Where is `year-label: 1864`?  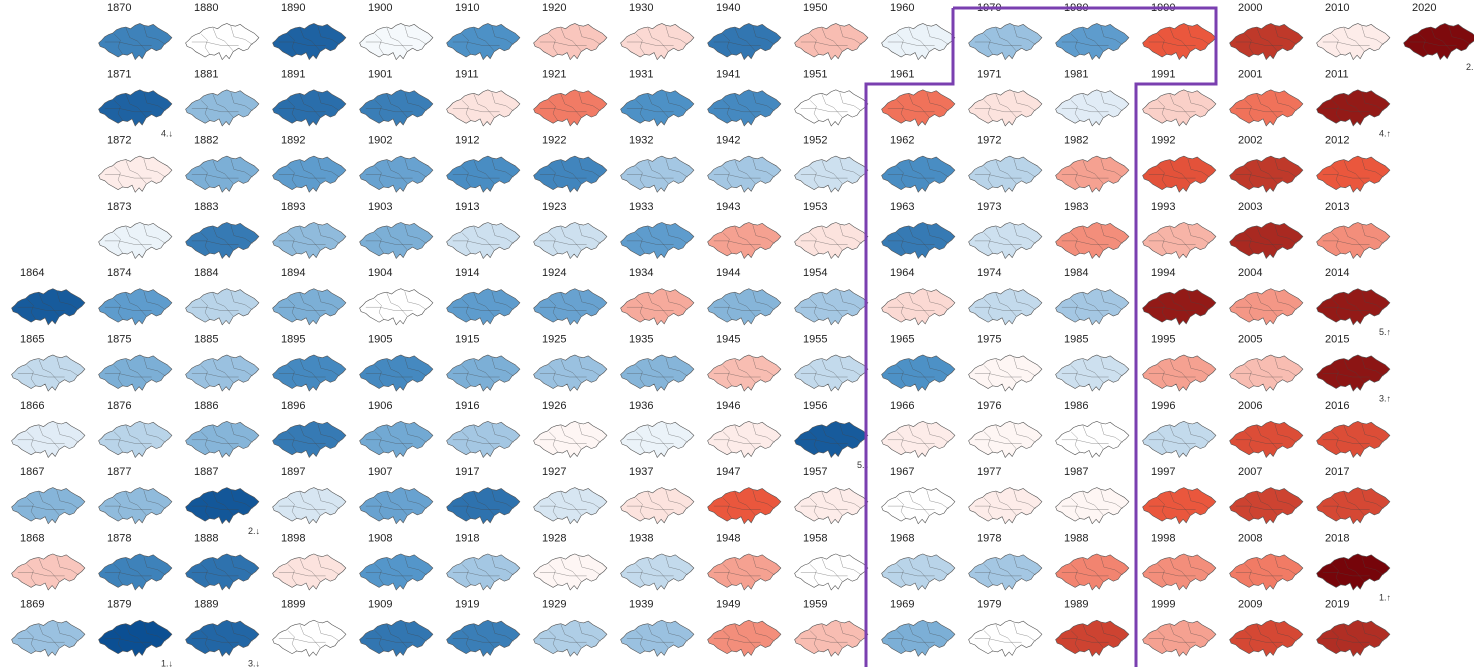
year-label: 1864 is located at coordinates (32, 273).